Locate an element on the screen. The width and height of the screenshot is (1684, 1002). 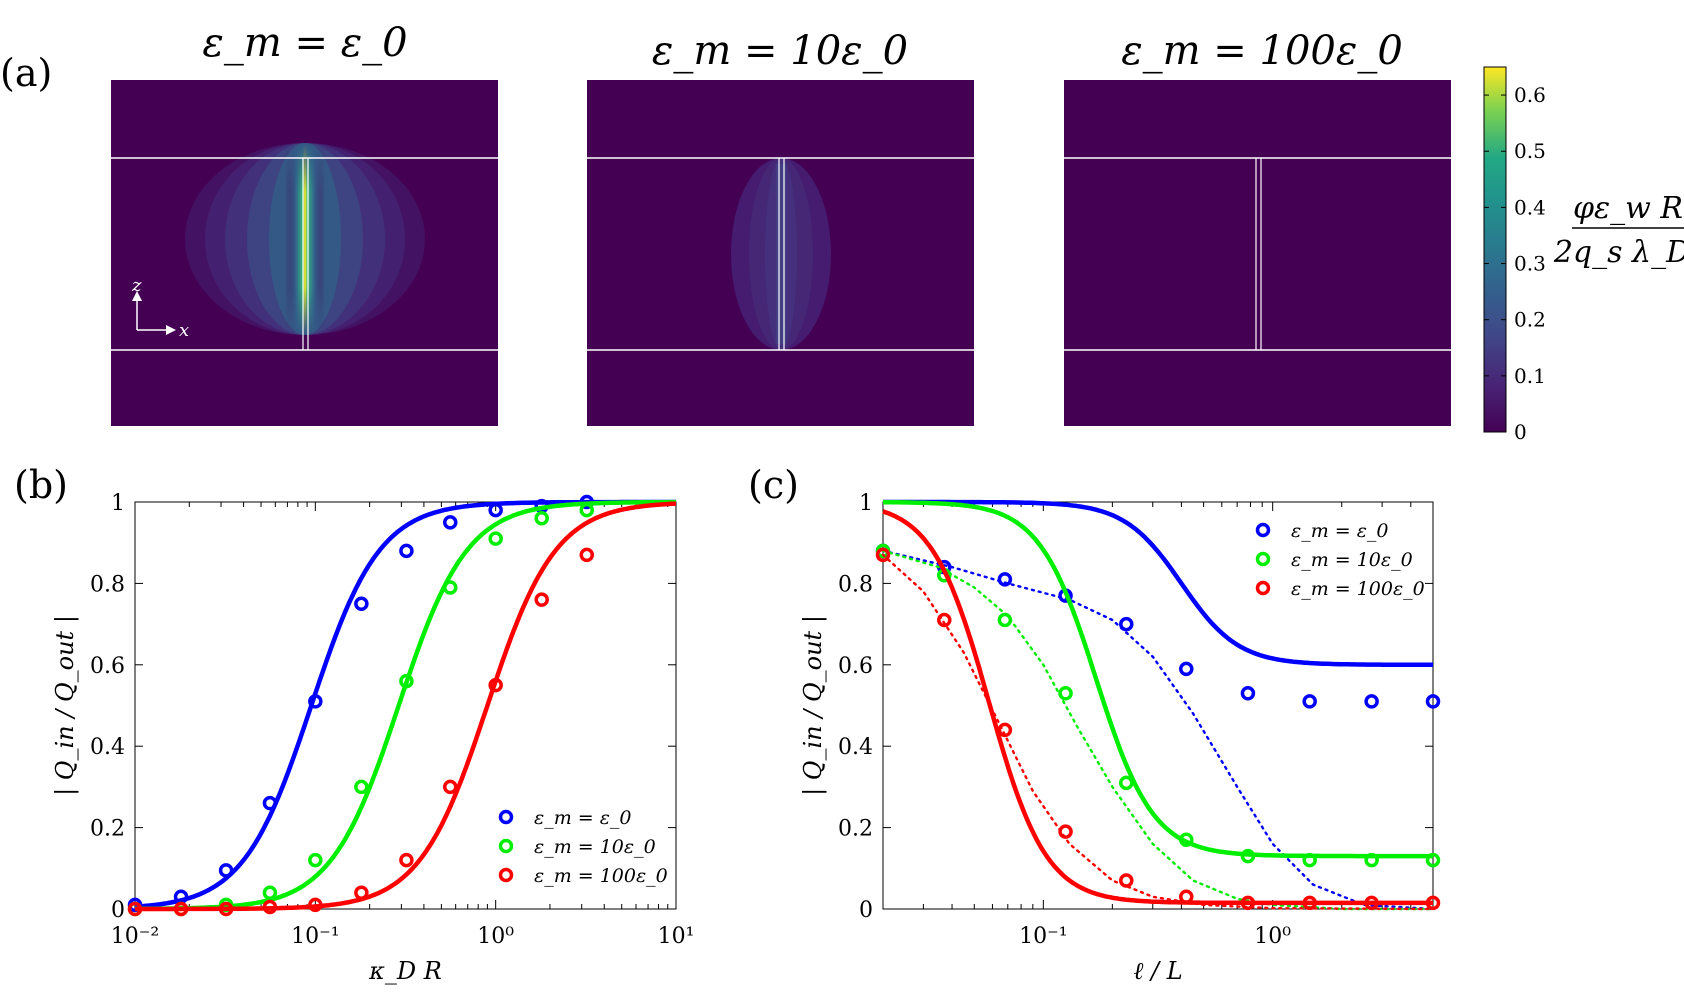
colorbar-tick-label: 0 is located at coordinates (1520, 432).